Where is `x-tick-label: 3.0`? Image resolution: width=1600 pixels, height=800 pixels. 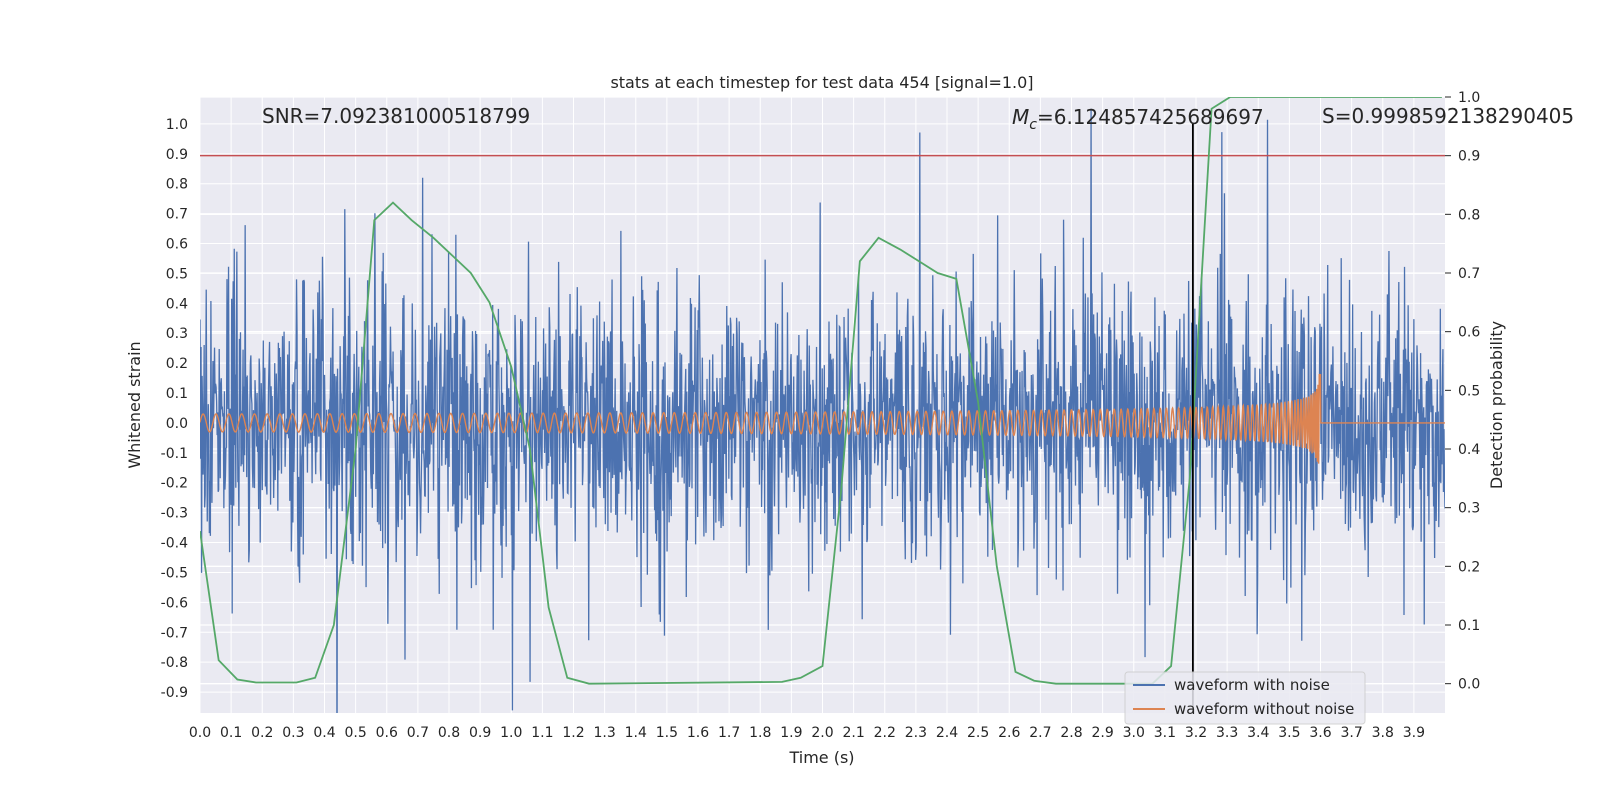
x-tick-label: 3.0 is located at coordinates (1134, 733).